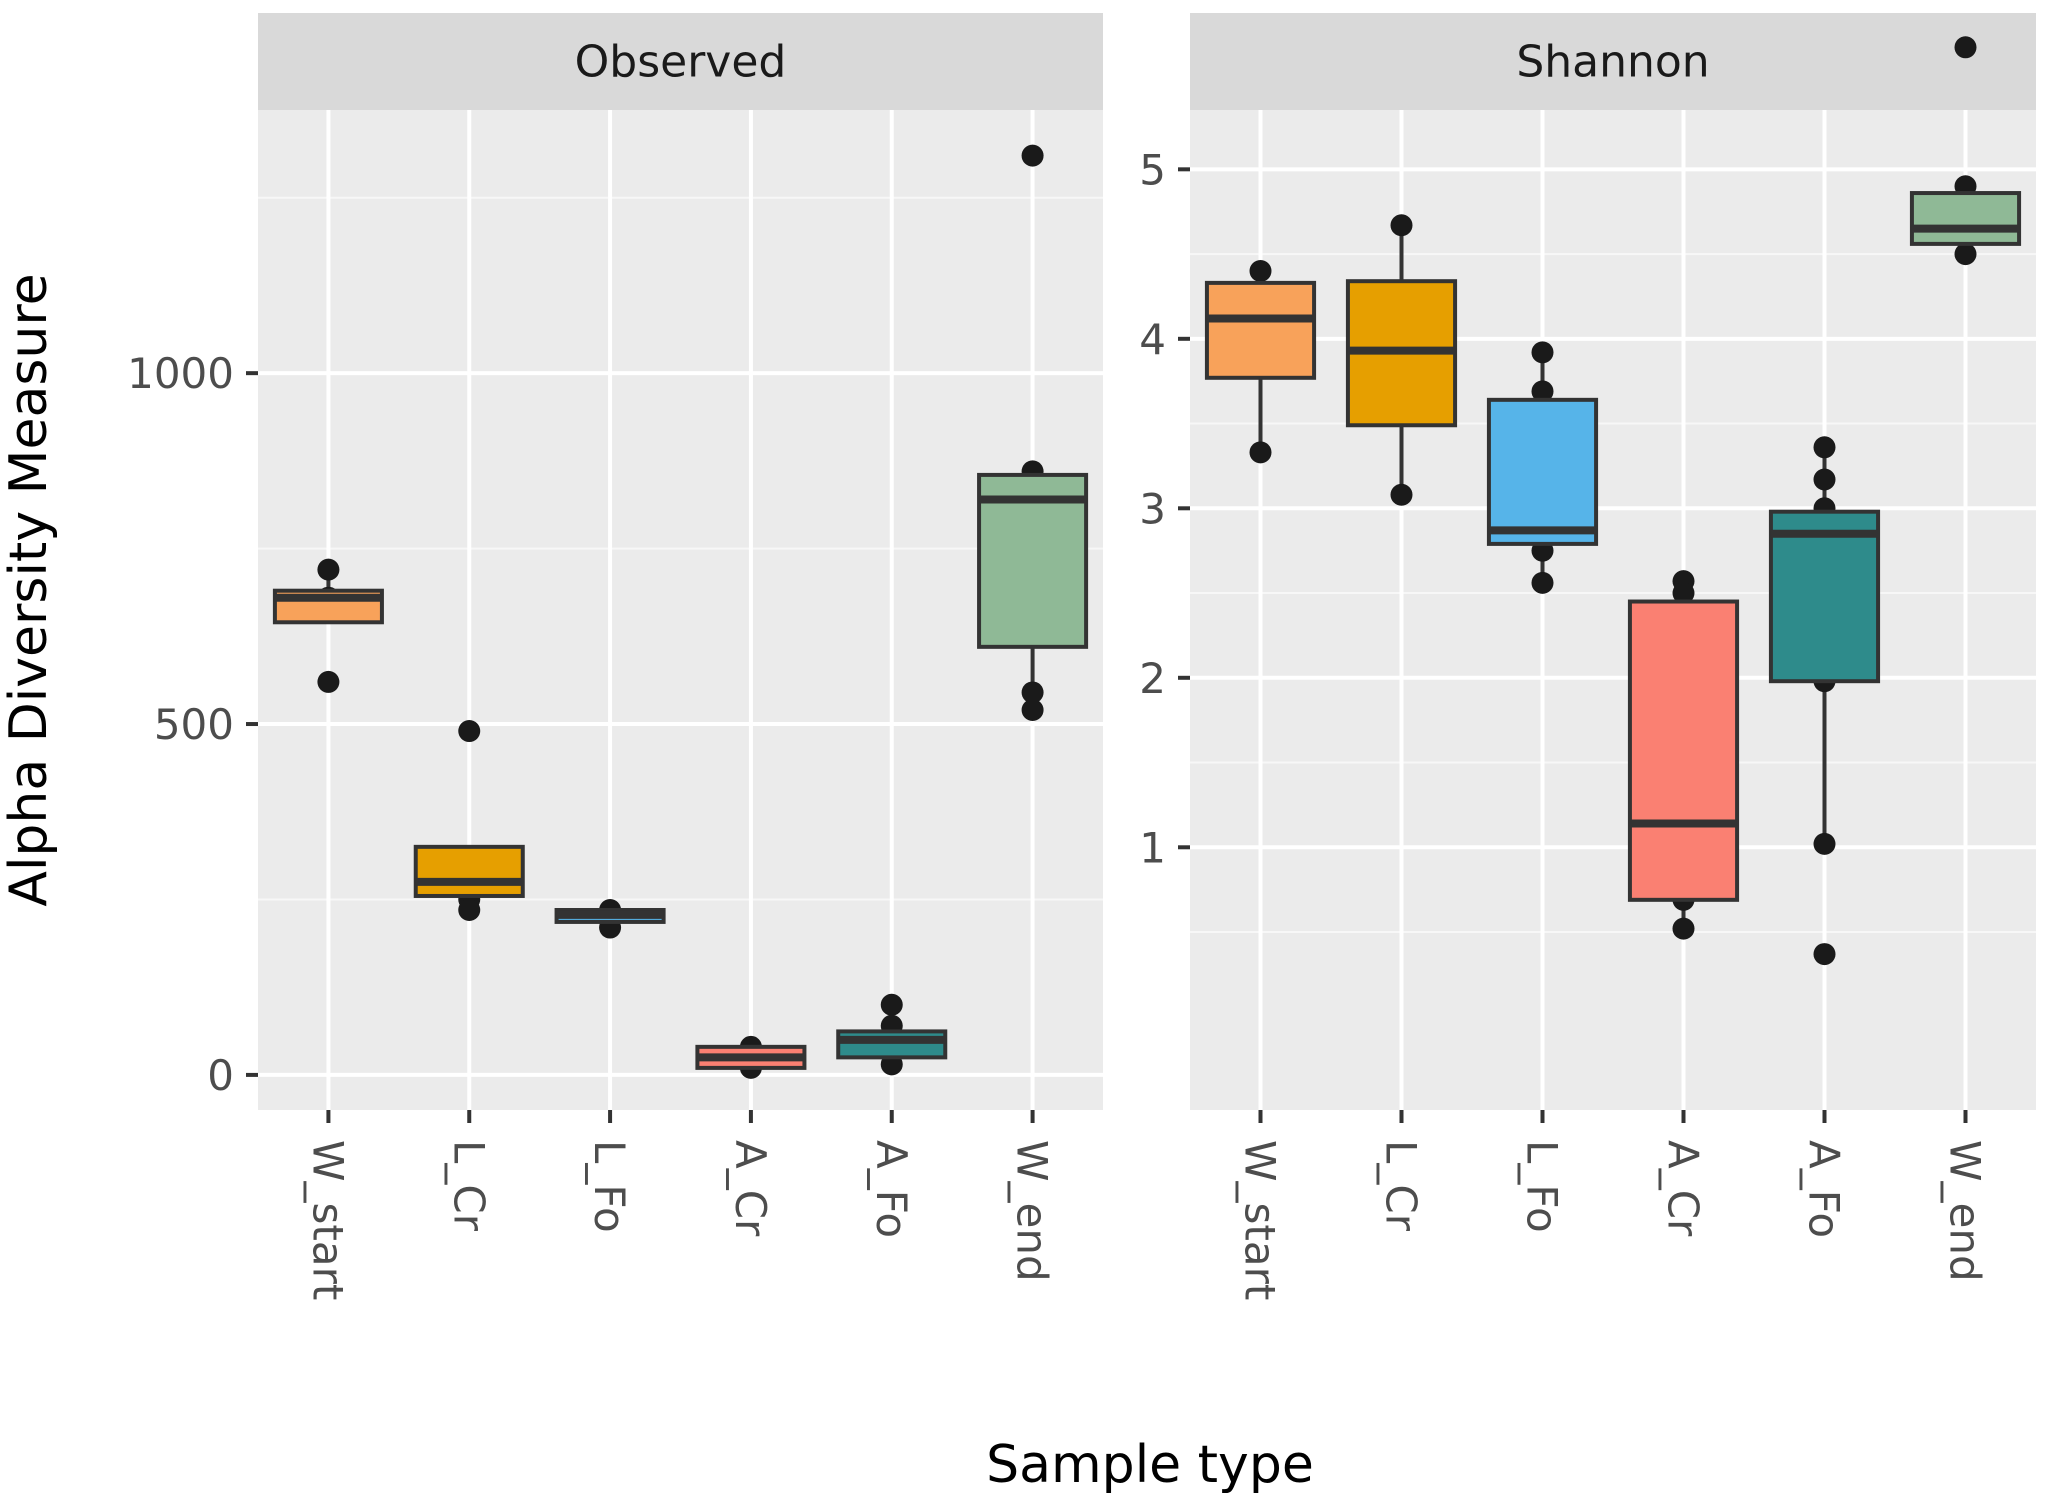  What do you see at coordinates (1152, 508) in the screenshot?
I see `y-tick-label: 3` at bounding box center [1152, 508].